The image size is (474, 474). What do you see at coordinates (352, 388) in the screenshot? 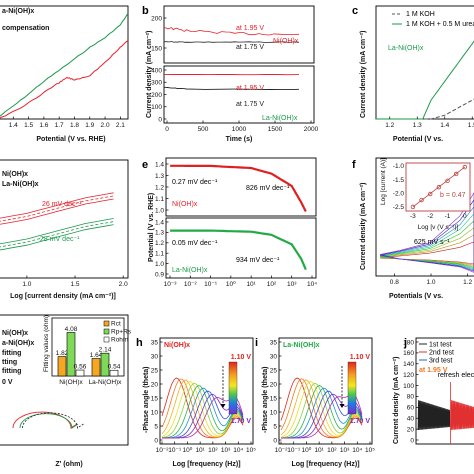
I see `panel-phase-color-bar` at bounding box center [352, 388].